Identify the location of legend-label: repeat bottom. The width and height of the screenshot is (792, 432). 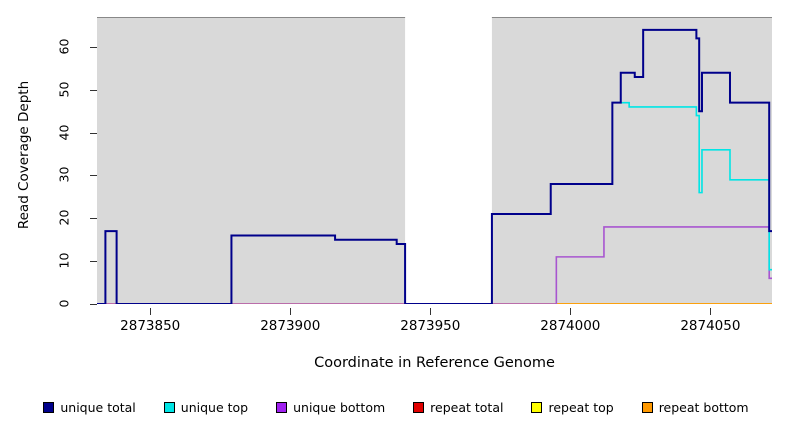
(703, 407).